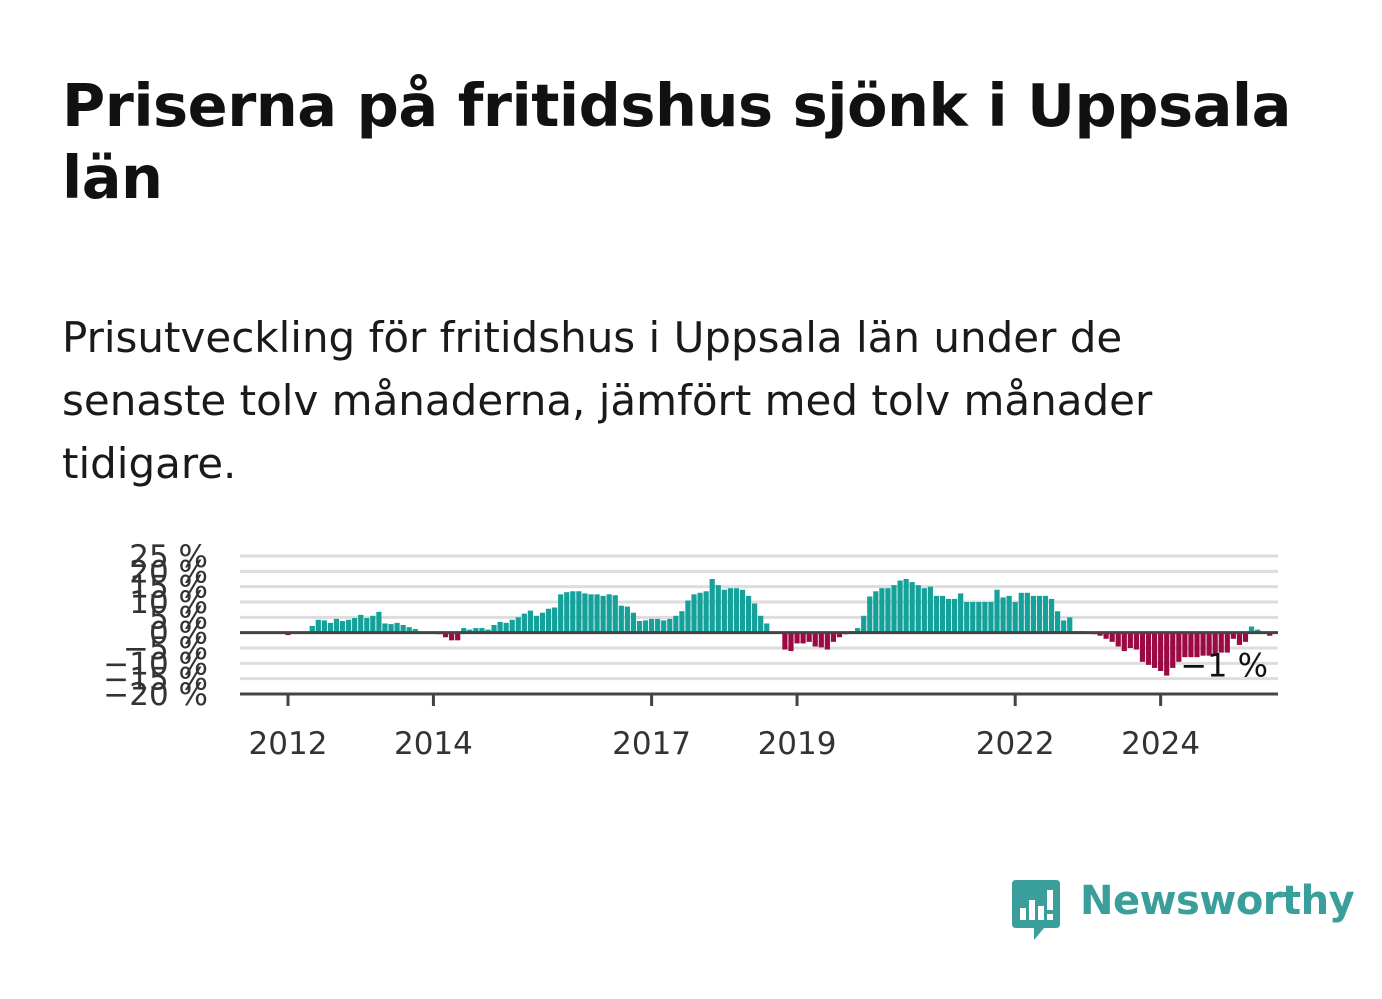  What do you see at coordinates (178, 618) in the screenshot?
I see `y-tick-label: 5 %` at bounding box center [178, 618].